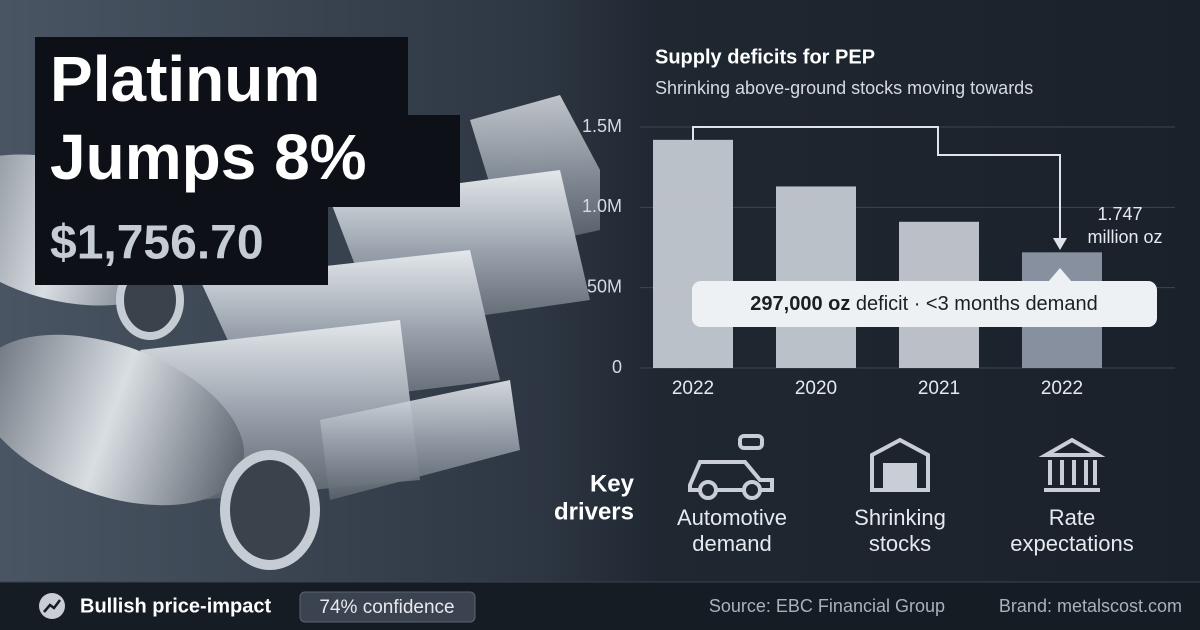 The image size is (1200, 630). What do you see at coordinates (827, 606) in the screenshot?
I see `source: Source: EBC Financial Group` at bounding box center [827, 606].